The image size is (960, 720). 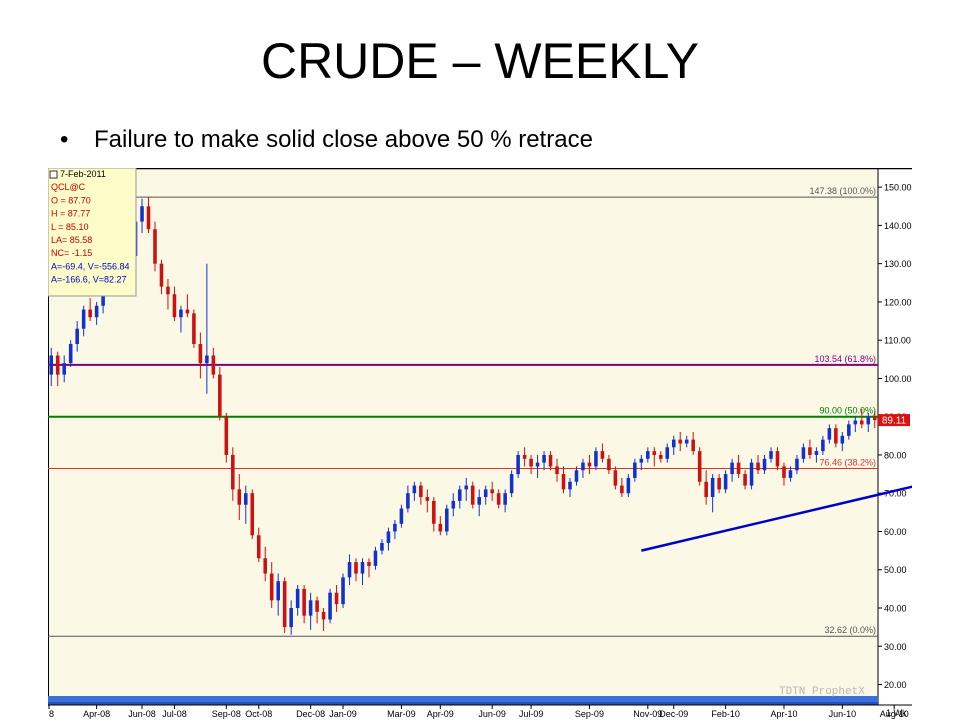 What do you see at coordinates (71, 253) in the screenshot?
I see `info-box-line: NC= -1.15` at bounding box center [71, 253].